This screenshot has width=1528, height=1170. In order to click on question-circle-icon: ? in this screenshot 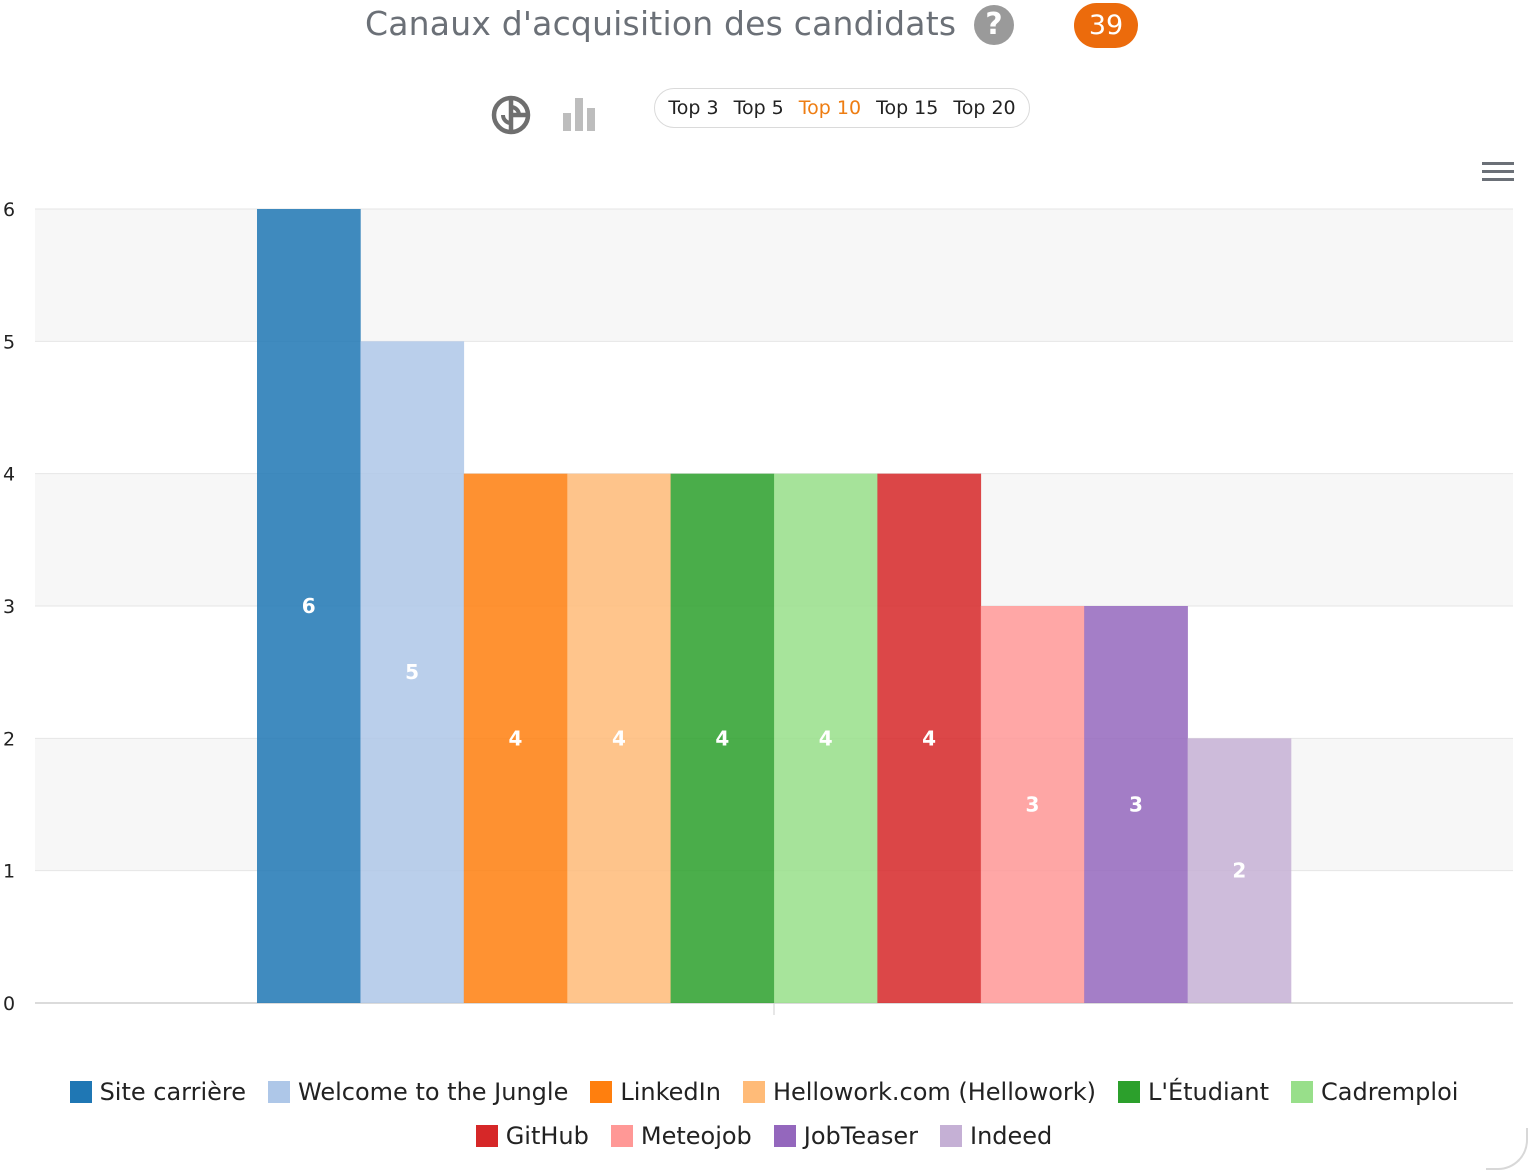, I will do `click(994, 25)`.